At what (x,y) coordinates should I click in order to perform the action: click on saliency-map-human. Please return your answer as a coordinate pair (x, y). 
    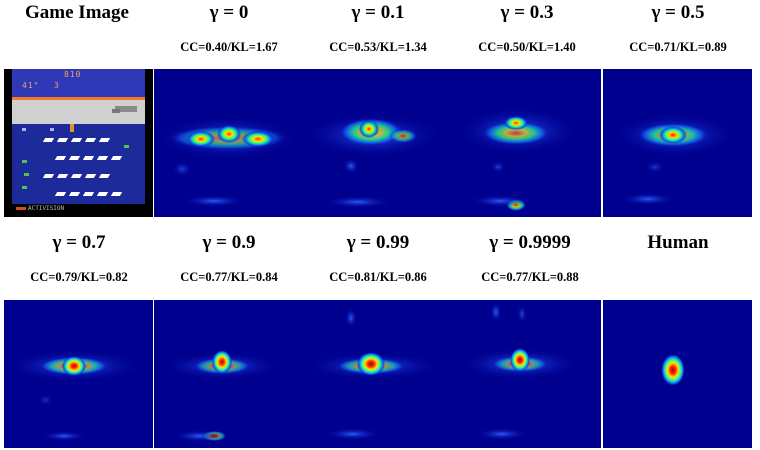
    Looking at the image, I should click on (677, 374).